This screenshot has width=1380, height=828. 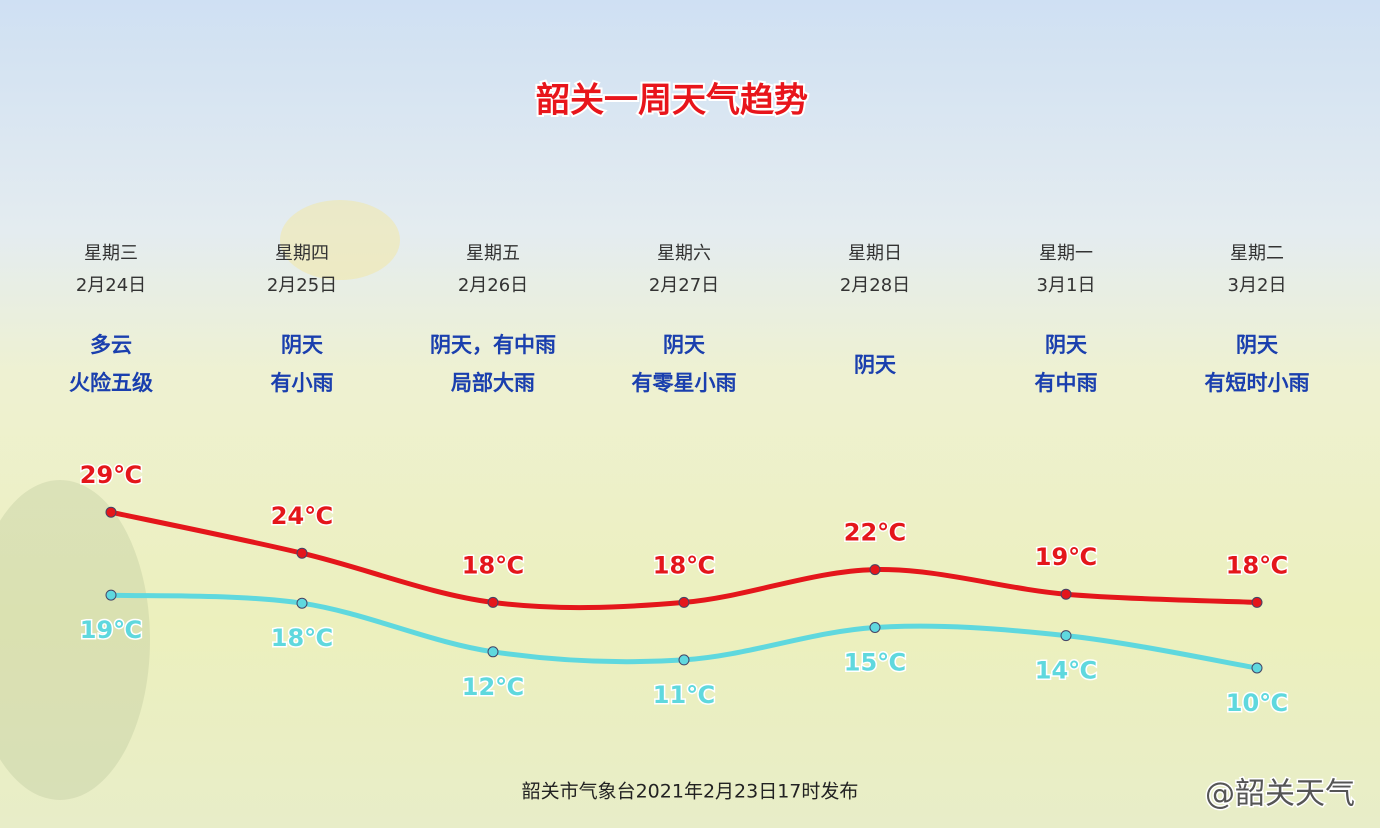 What do you see at coordinates (111, 383) in the screenshot?
I see `weather: 火险五级` at bounding box center [111, 383].